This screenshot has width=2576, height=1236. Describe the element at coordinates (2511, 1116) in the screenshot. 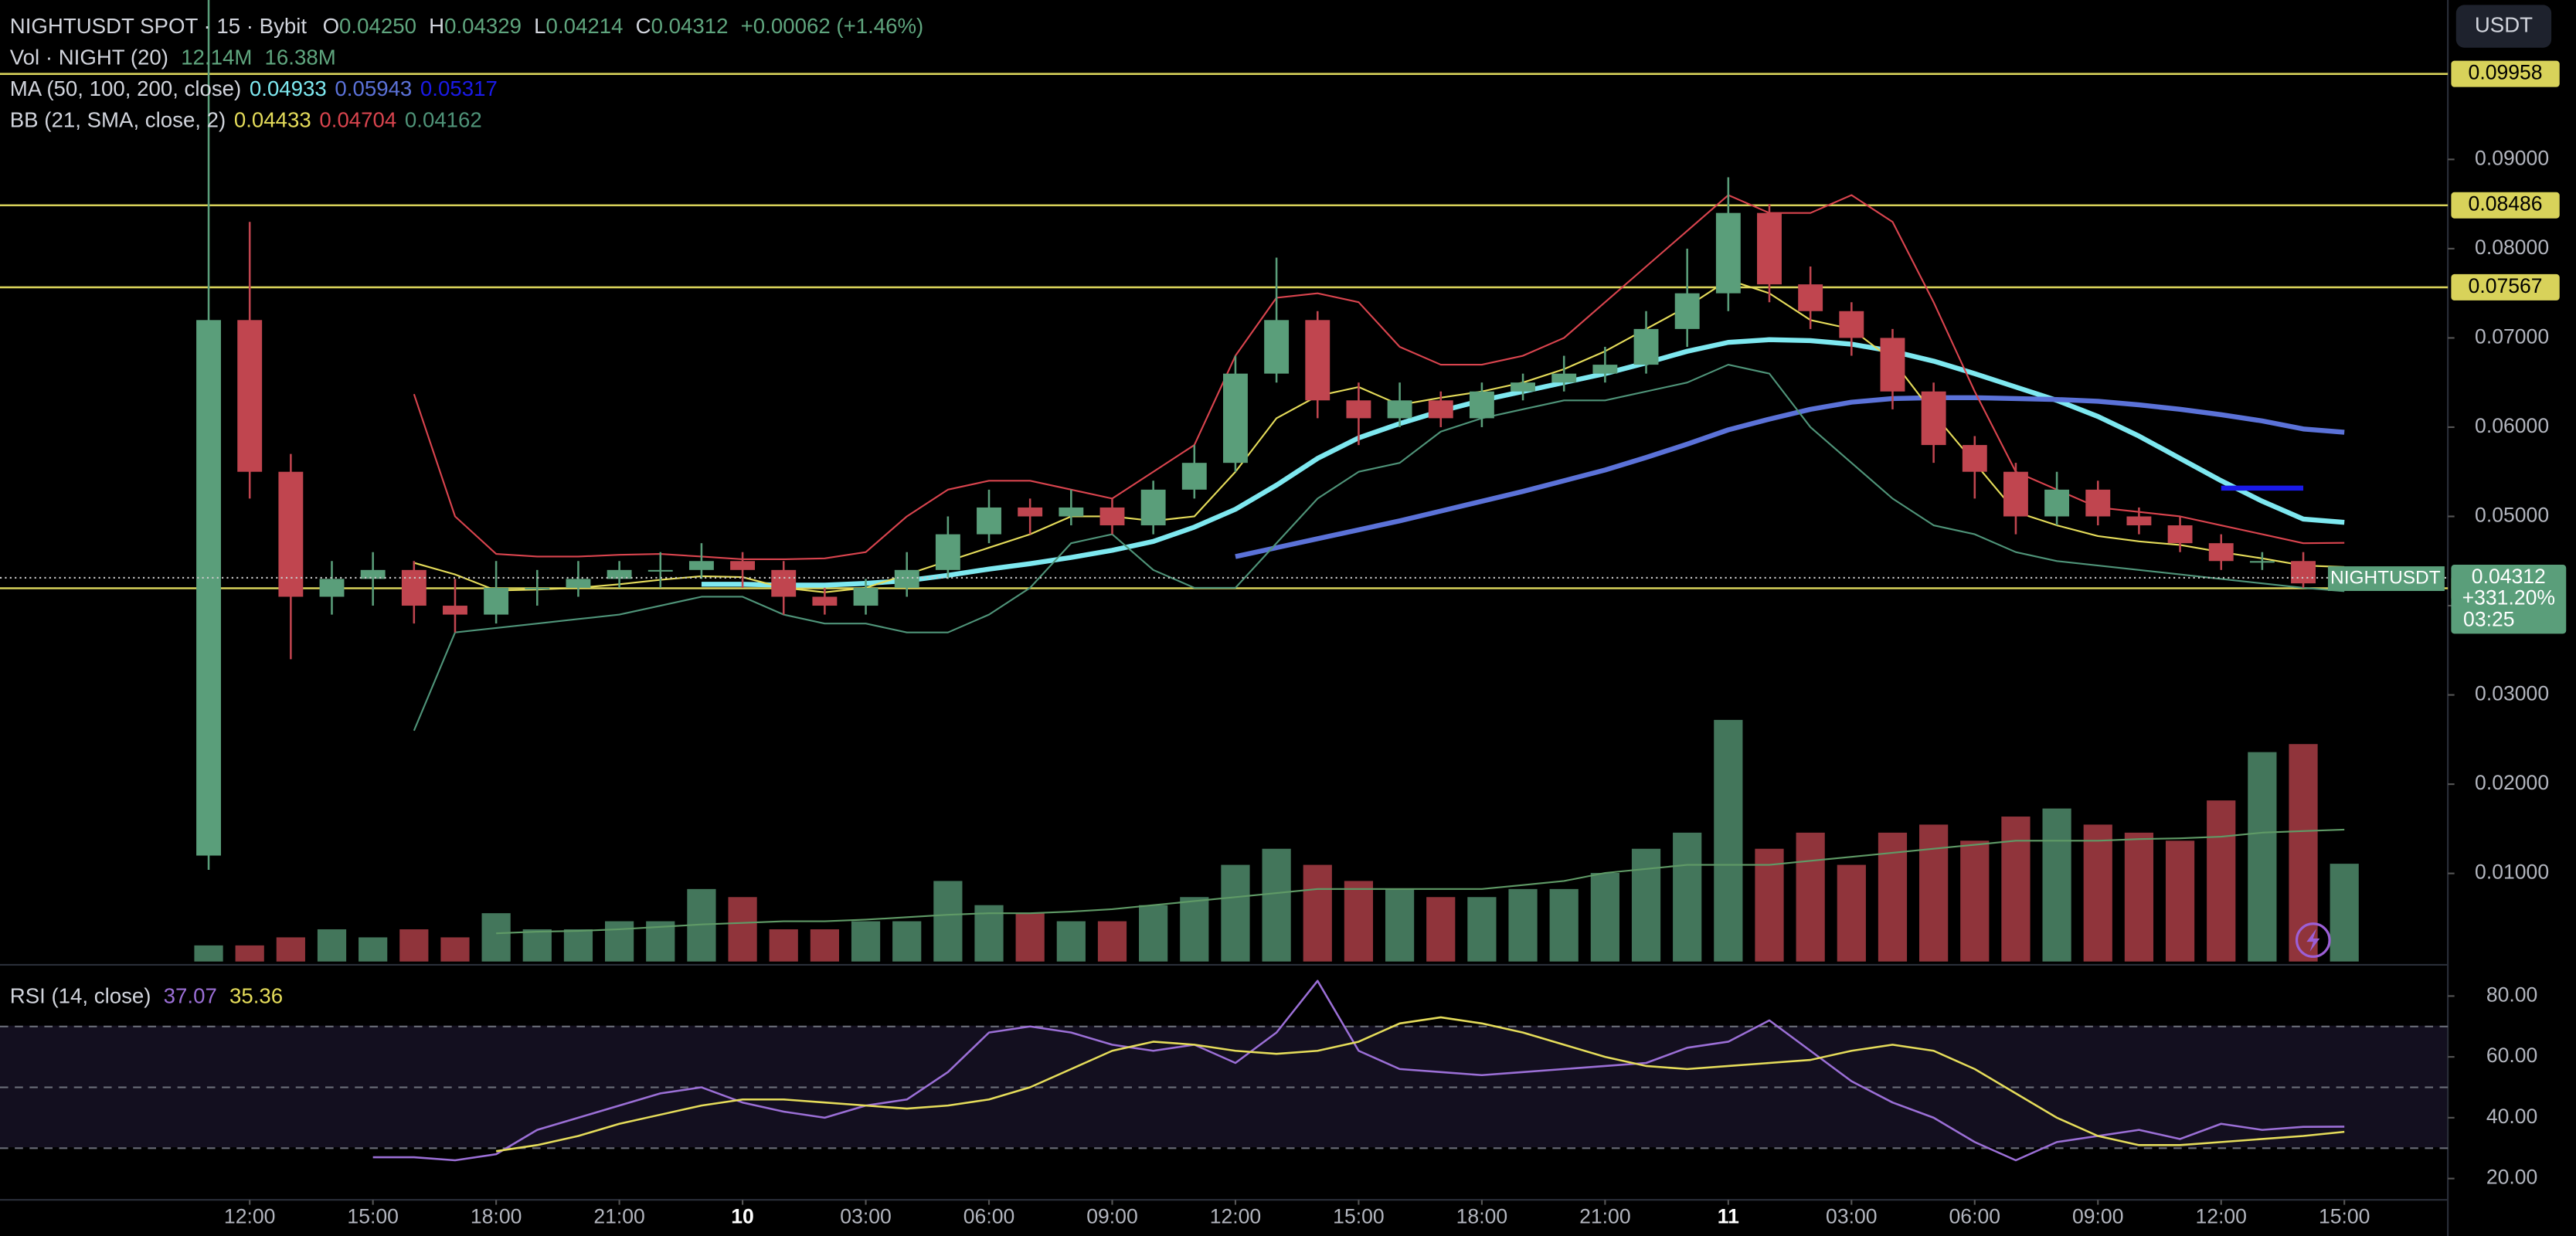

I see `y-tick-label: 40.00` at that location.